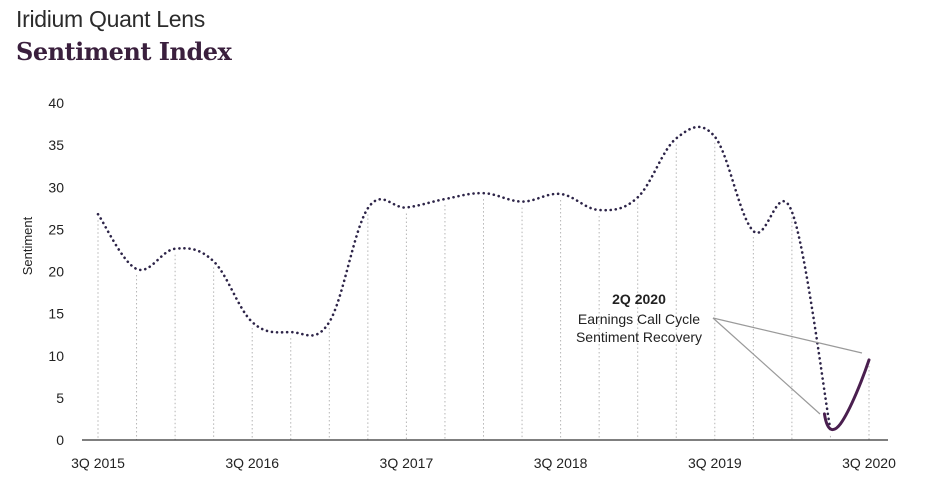 Image resolution: width=950 pixels, height=495 pixels. I want to click on y-tick-label: 5, so click(60, 398).